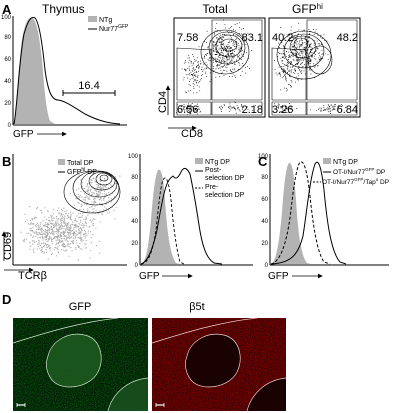 The height and width of the screenshot is (413, 400). What do you see at coordinates (61, 162) in the screenshot?
I see `b-legend-swatch-total` at bounding box center [61, 162].